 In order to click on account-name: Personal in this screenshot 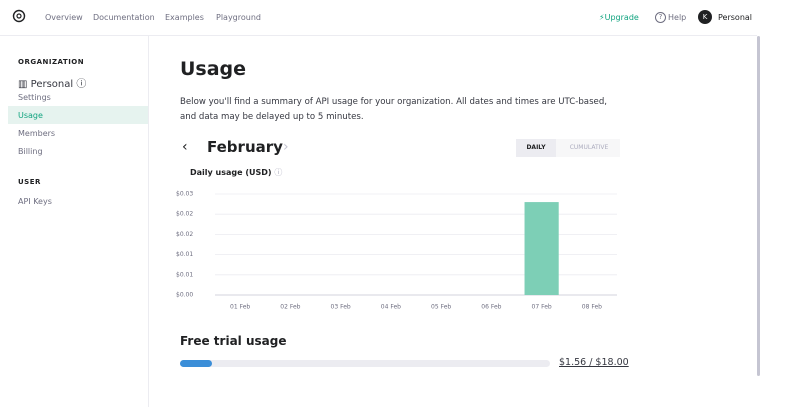, I will do `click(735, 17)`.